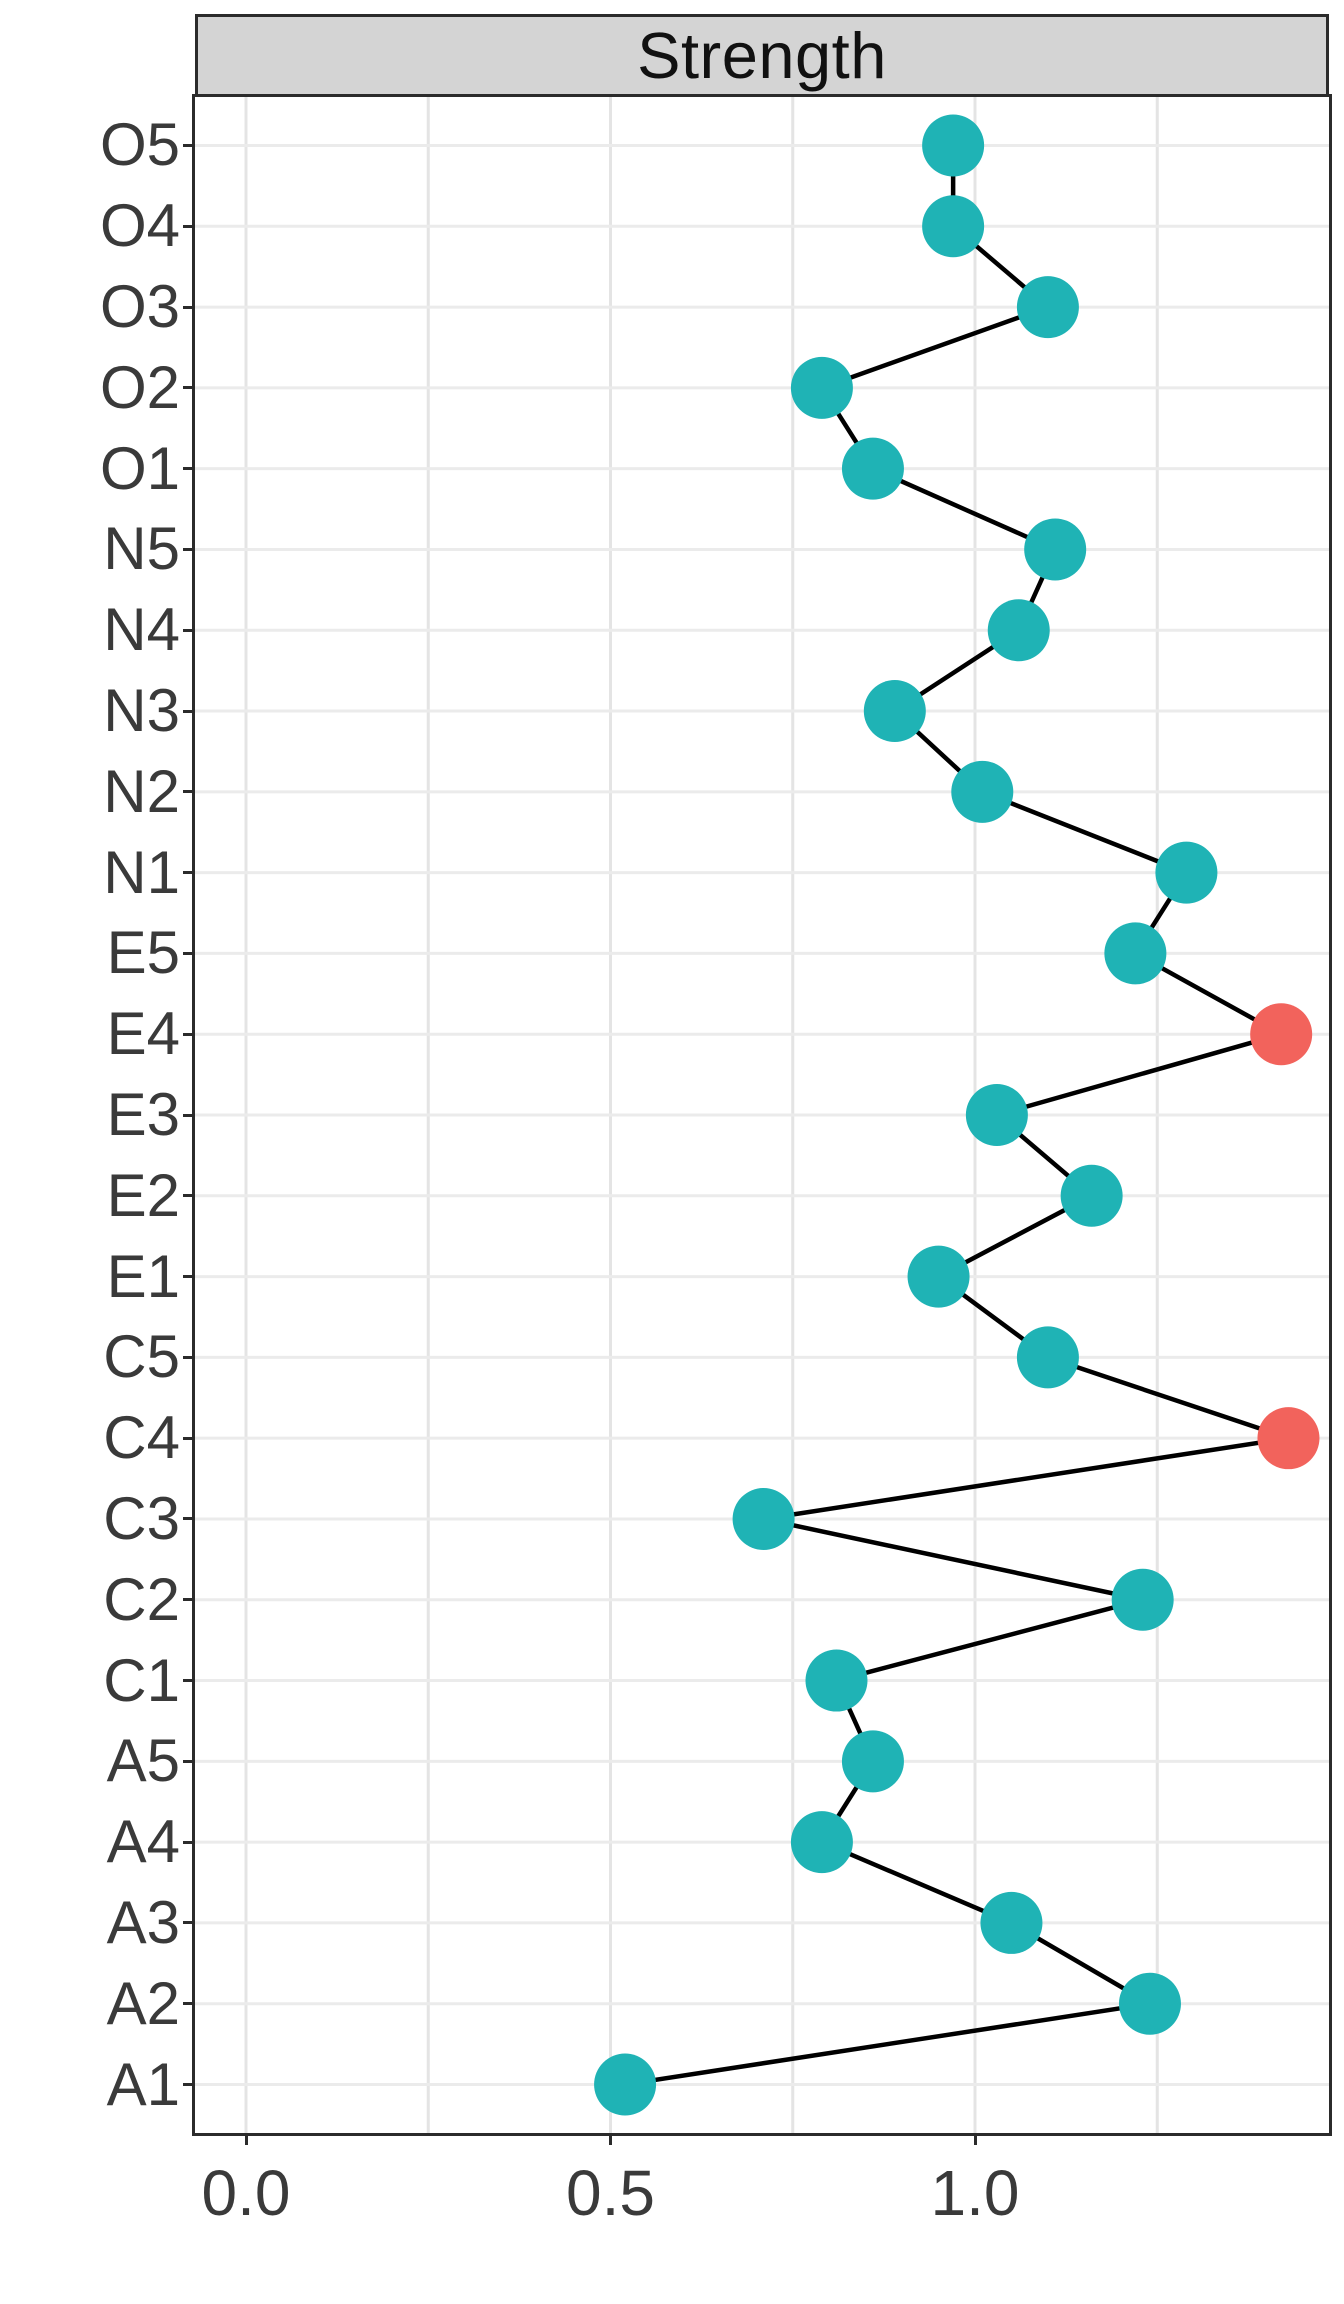 The height and width of the screenshot is (2304, 1344). Describe the element at coordinates (1018, 630) in the screenshot. I see `data-point-N4` at that location.